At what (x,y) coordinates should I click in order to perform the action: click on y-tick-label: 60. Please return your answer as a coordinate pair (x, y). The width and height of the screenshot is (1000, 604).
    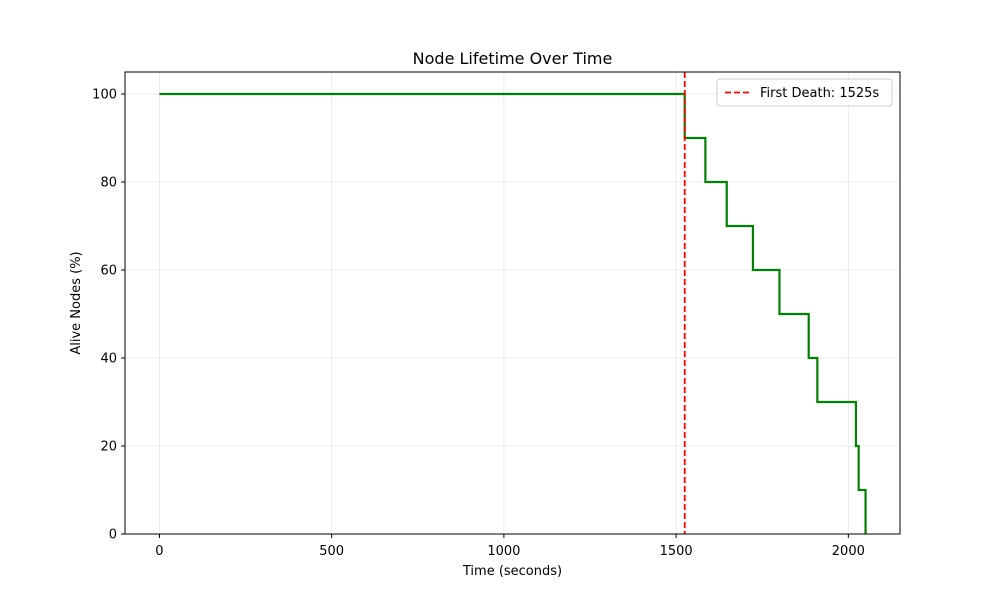
    Looking at the image, I should click on (108, 271).